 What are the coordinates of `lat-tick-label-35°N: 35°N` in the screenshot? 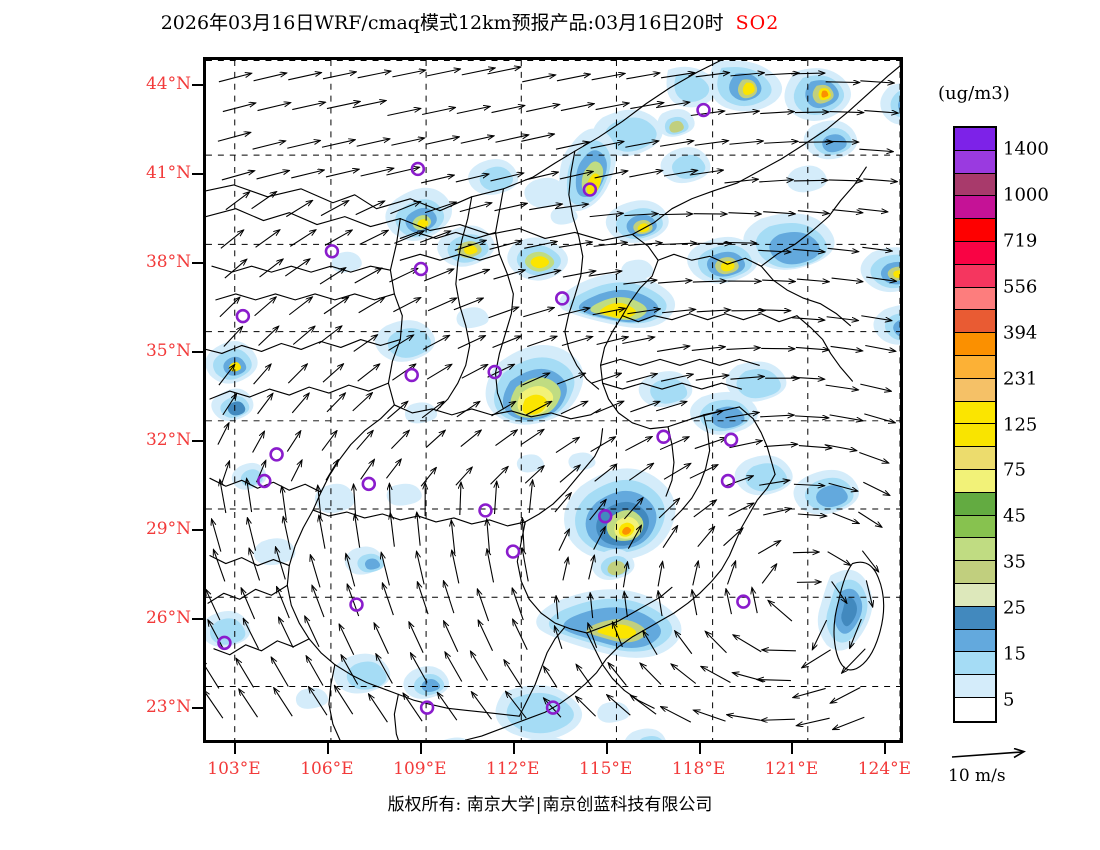 It's located at (168, 351).